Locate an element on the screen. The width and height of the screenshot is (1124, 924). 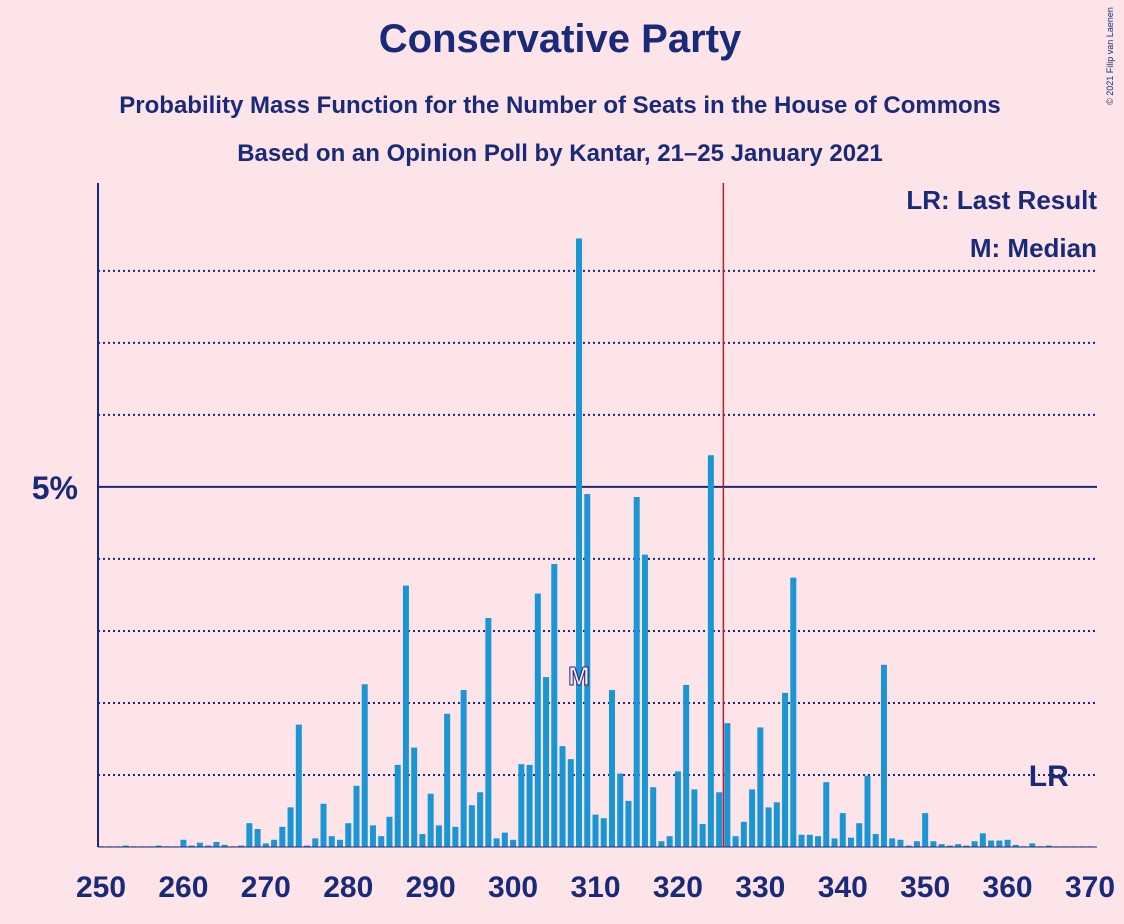
x-tick-label: 360 is located at coordinates (1008, 887).